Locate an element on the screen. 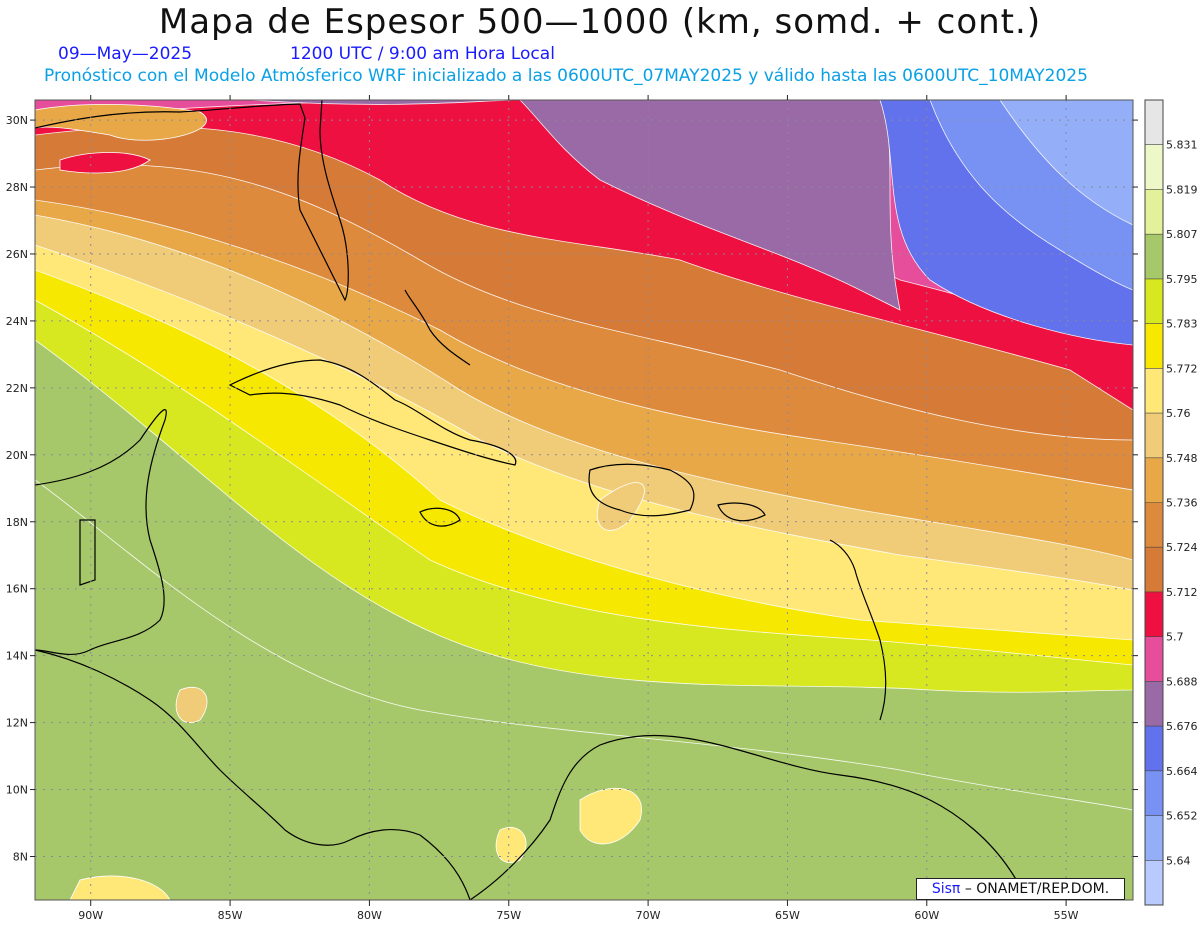 The width and height of the screenshot is (1200, 927). colorbar-label: 5.831 is located at coordinates (1182, 145).